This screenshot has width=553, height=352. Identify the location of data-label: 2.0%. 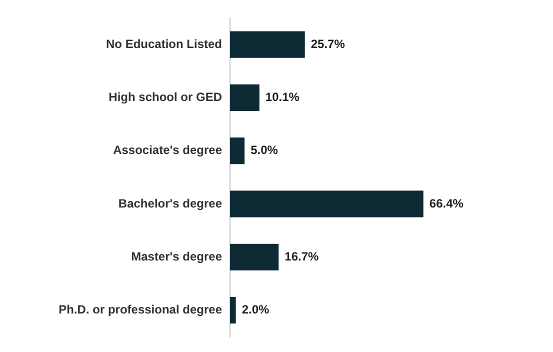
(256, 309).